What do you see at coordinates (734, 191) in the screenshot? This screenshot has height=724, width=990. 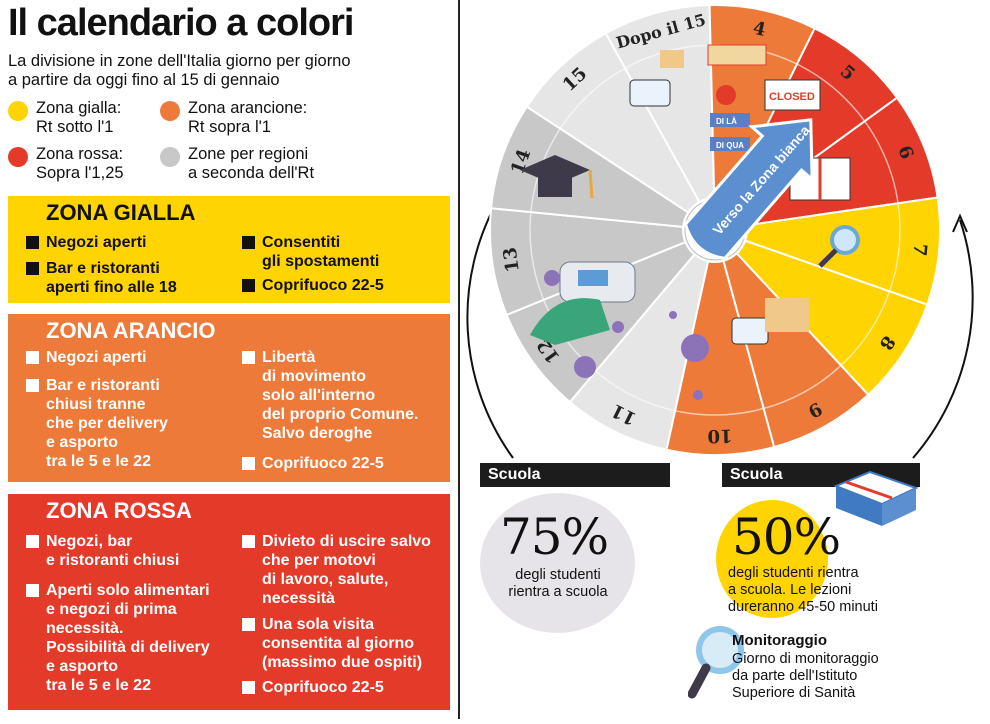 I see `package-icon` at bounding box center [734, 191].